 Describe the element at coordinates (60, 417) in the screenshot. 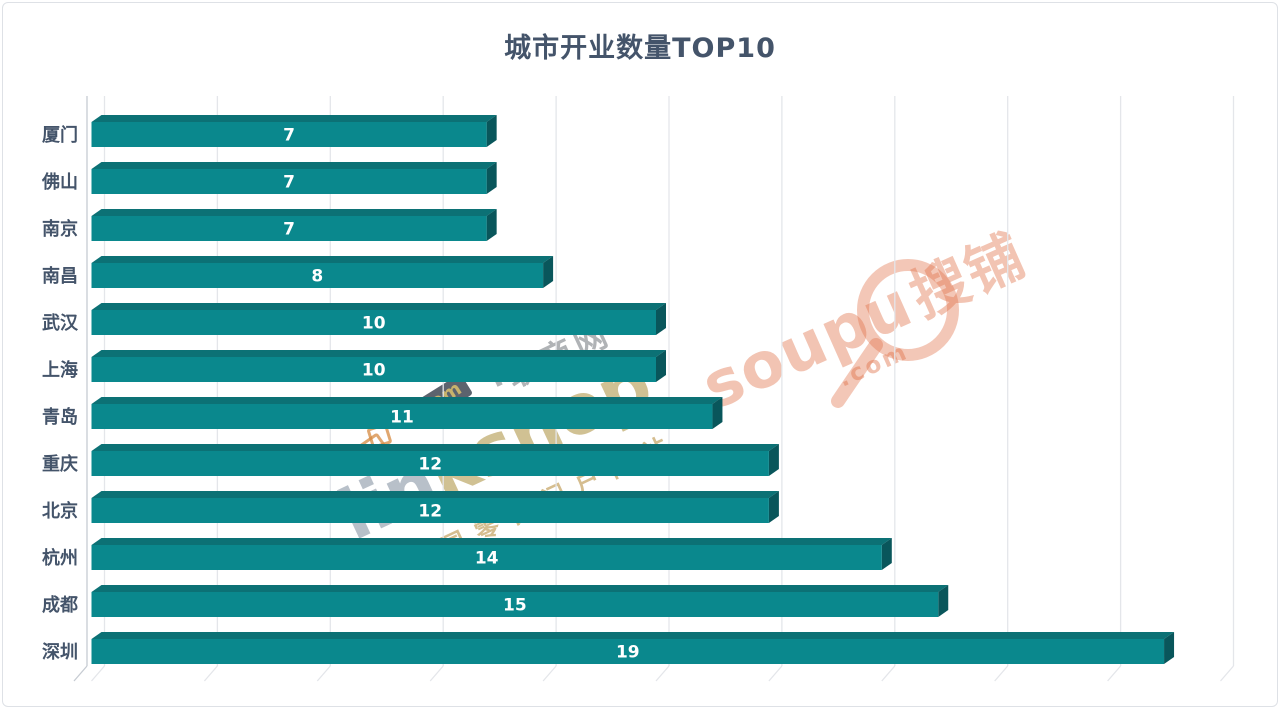

I see `category-label: 青岛` at that location.